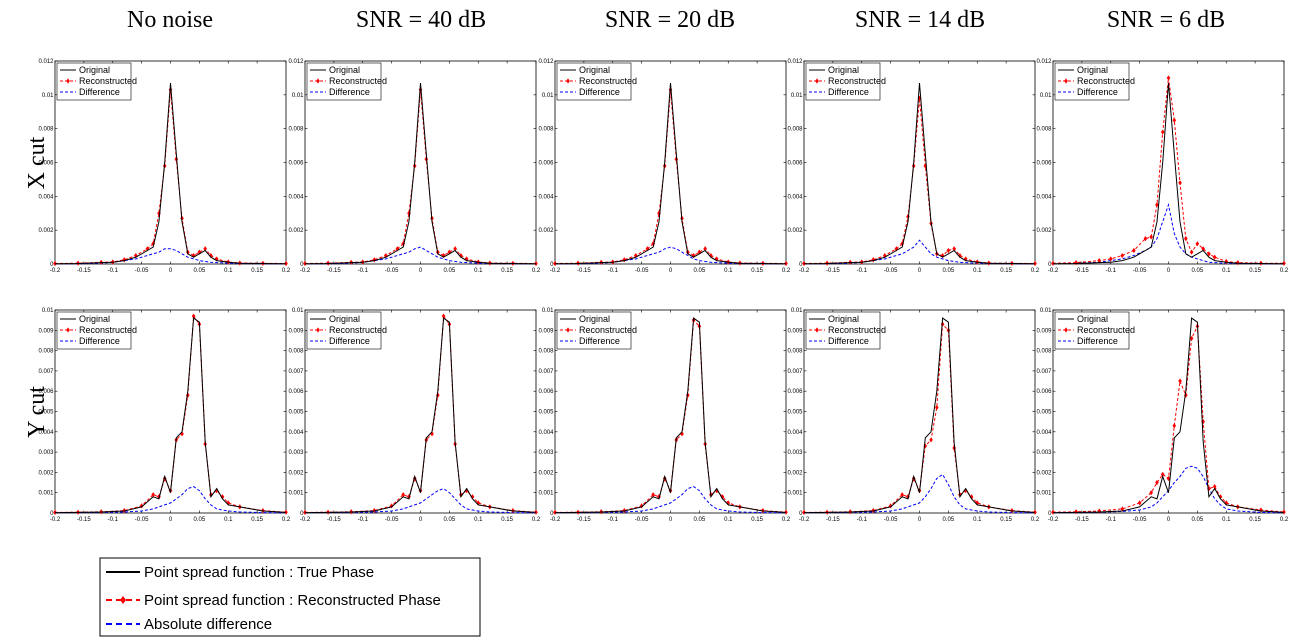 The image size is (1304, 640). Describe the element at coordinates (421, 20) in the screenshot. I see `column-title-2: SNR = 40 dB` at that location.